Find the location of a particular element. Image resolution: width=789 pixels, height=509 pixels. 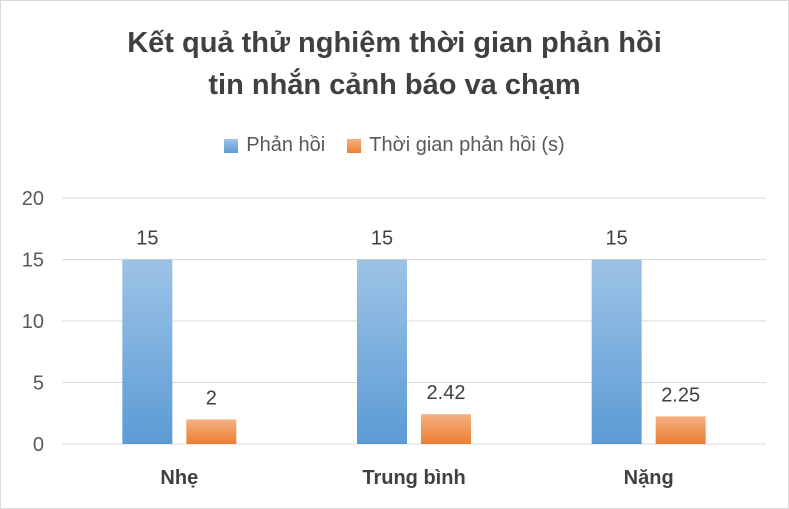

legend-label-thoi-gian: Thời gian phản hồi (s) is located at coordinates (467, 145).